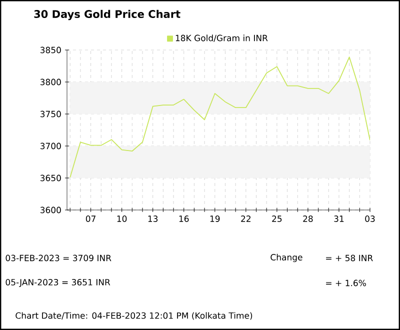  Describe the element at coordinates (153, 219) in the screenshot. I see `x-tick-label: 13` at that location.